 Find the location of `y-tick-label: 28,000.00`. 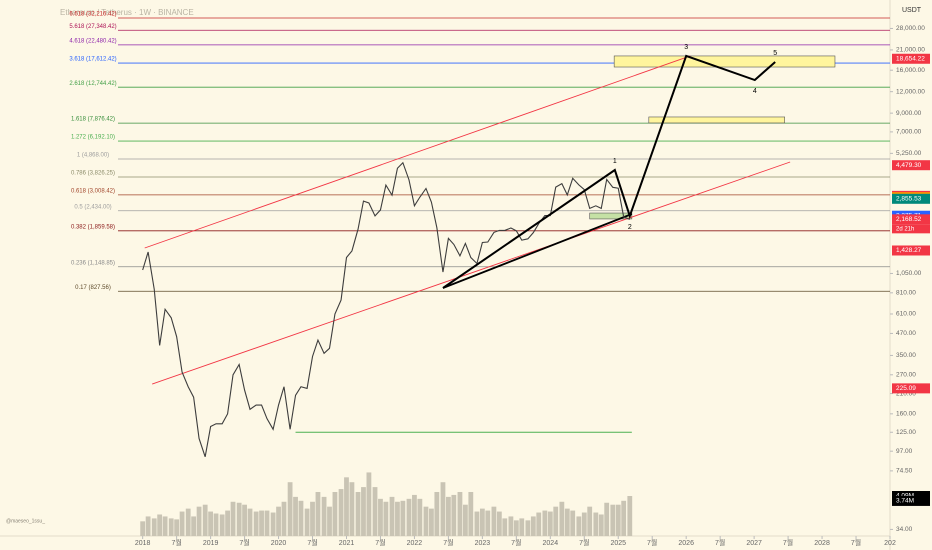

y-tick-label: 28,000.00 is located at coordinates (910, 28).